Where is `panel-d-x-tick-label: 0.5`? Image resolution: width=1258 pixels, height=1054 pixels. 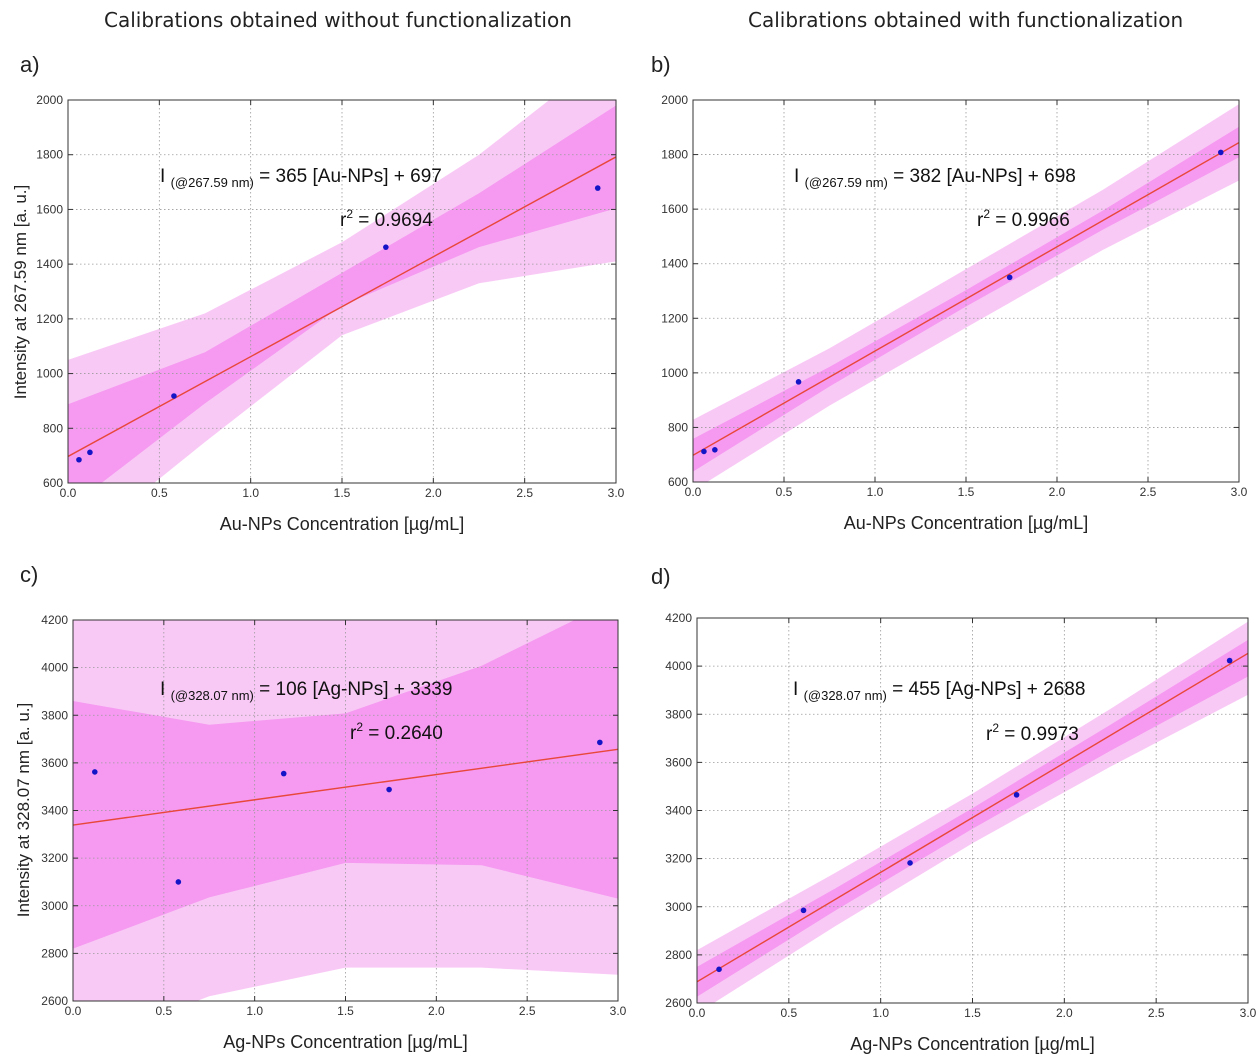
panel-d-x-tick-label: 0.5 is located at coordinates (788, 1013).